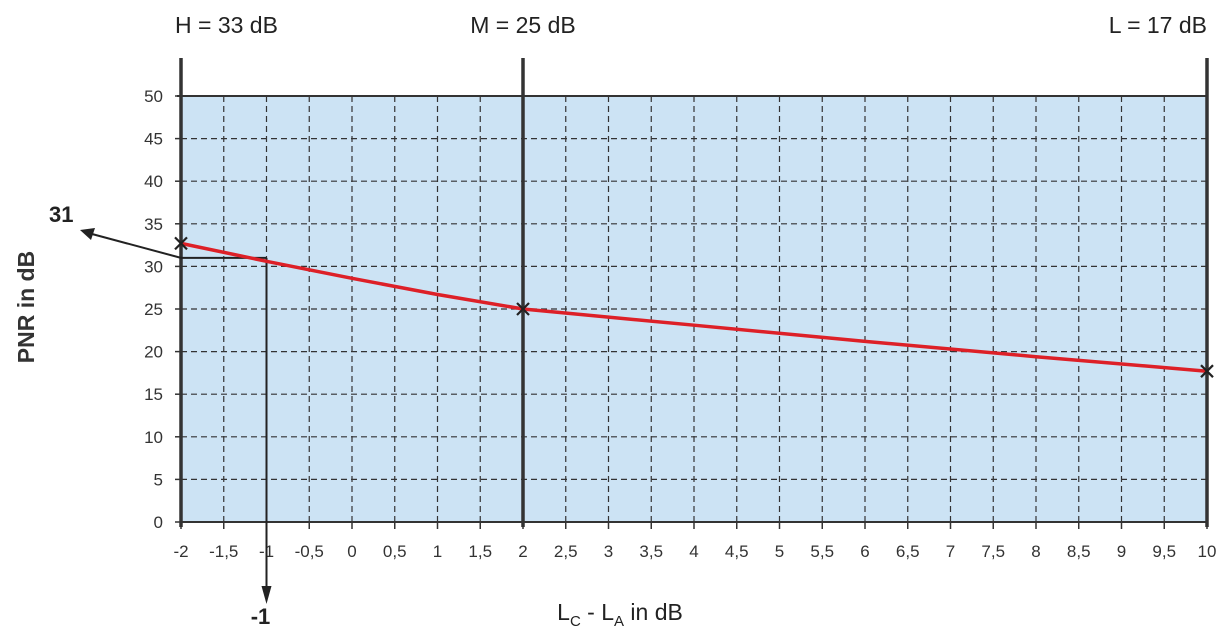 The height and width of the screenshot is (630, 1229). What do you see at coordinates (61, 214) in the screenshot?
I see `annotation-y-value: 31` at bounding box center [61, 214].